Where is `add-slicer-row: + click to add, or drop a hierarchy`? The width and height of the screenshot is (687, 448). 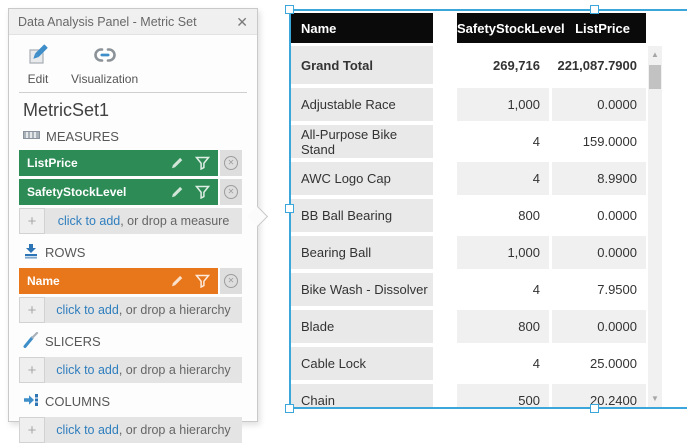
add-slicer-row: + click to add, or drop a hierarchy is located at coordinates (130, 370).